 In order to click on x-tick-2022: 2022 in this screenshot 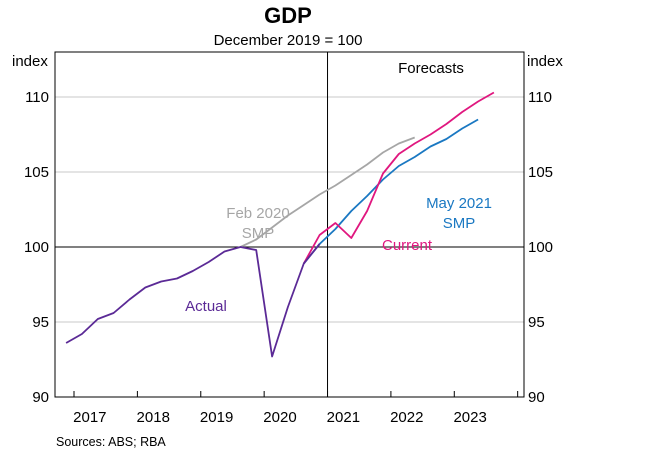, I will do `click(406, 417)`.